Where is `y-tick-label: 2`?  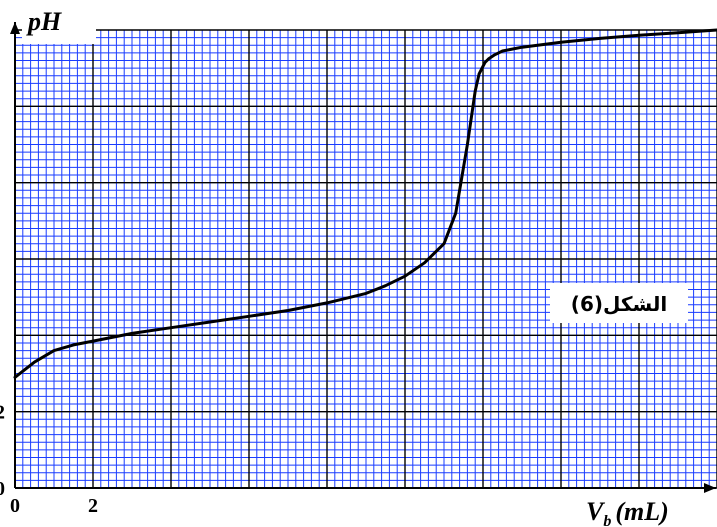 y-tick-label: 2 is located at coordinates (2, 413).